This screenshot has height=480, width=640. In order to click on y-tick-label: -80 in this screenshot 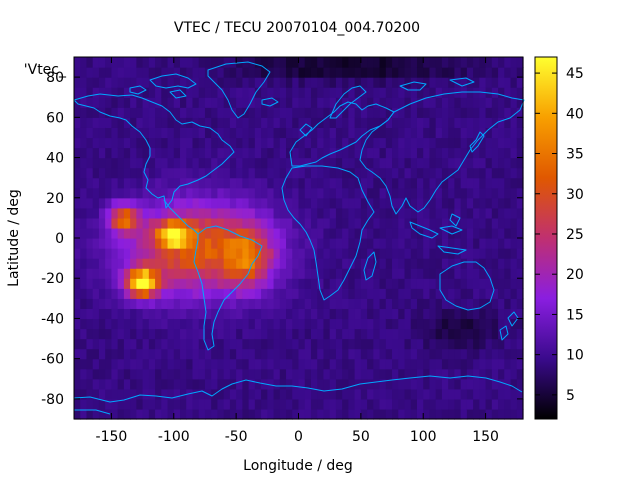, I will do `click(52, 400)`.